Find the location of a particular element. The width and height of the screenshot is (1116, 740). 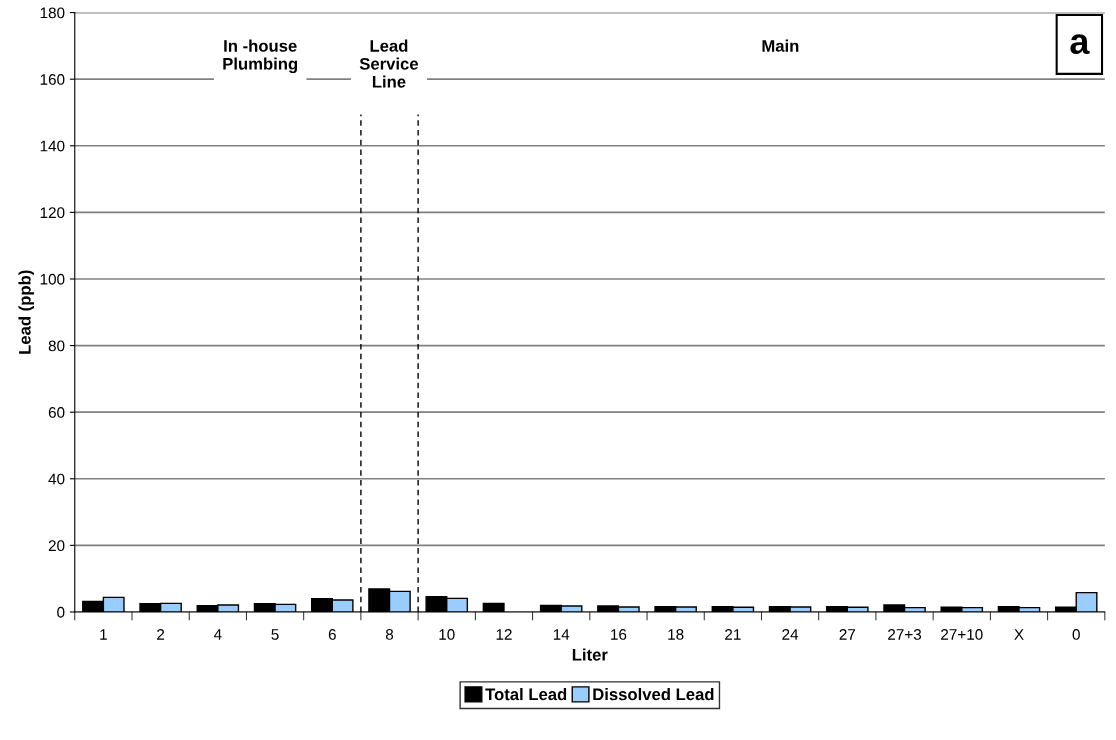

x-tick-label: 6 is located at coordinates (332, 634).